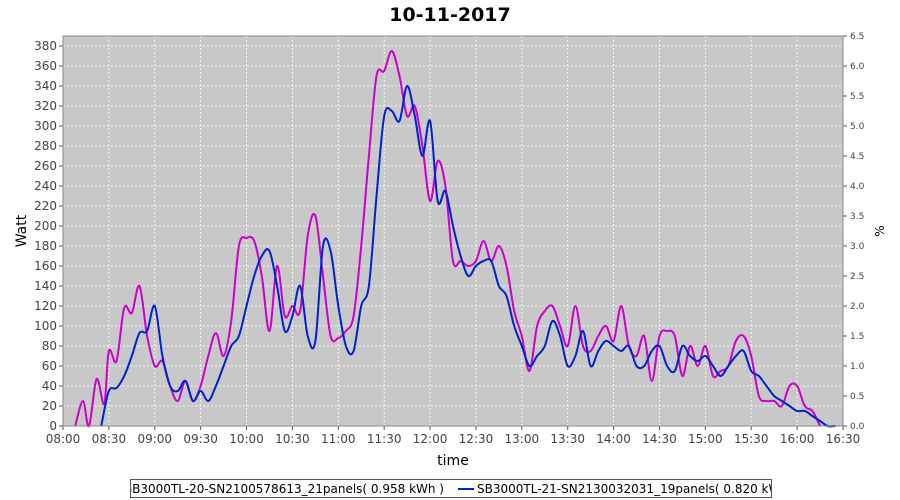 This screenshot has height=500, width=900. What do you see at coordinates (659, 439) in the screenshot?
I see `x-tick-label: 14:30` at bounding box center [659, 439].